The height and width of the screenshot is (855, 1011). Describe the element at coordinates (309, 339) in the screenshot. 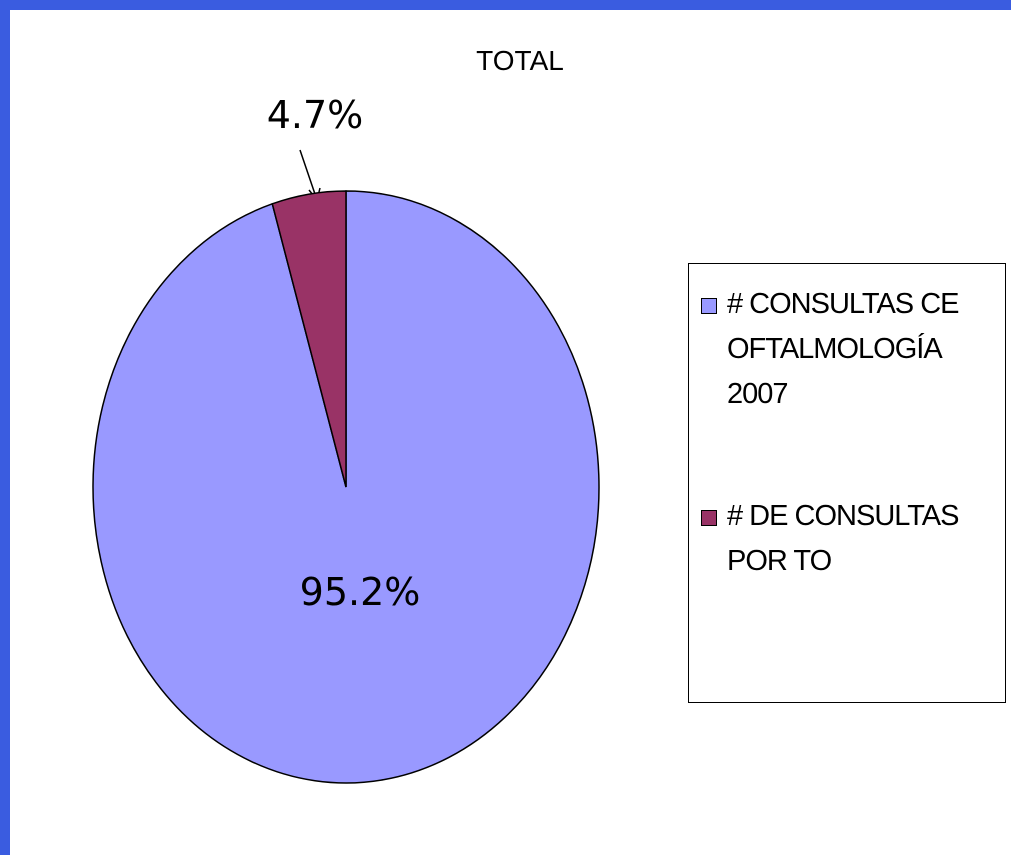

I see `pie-slice` at that location.